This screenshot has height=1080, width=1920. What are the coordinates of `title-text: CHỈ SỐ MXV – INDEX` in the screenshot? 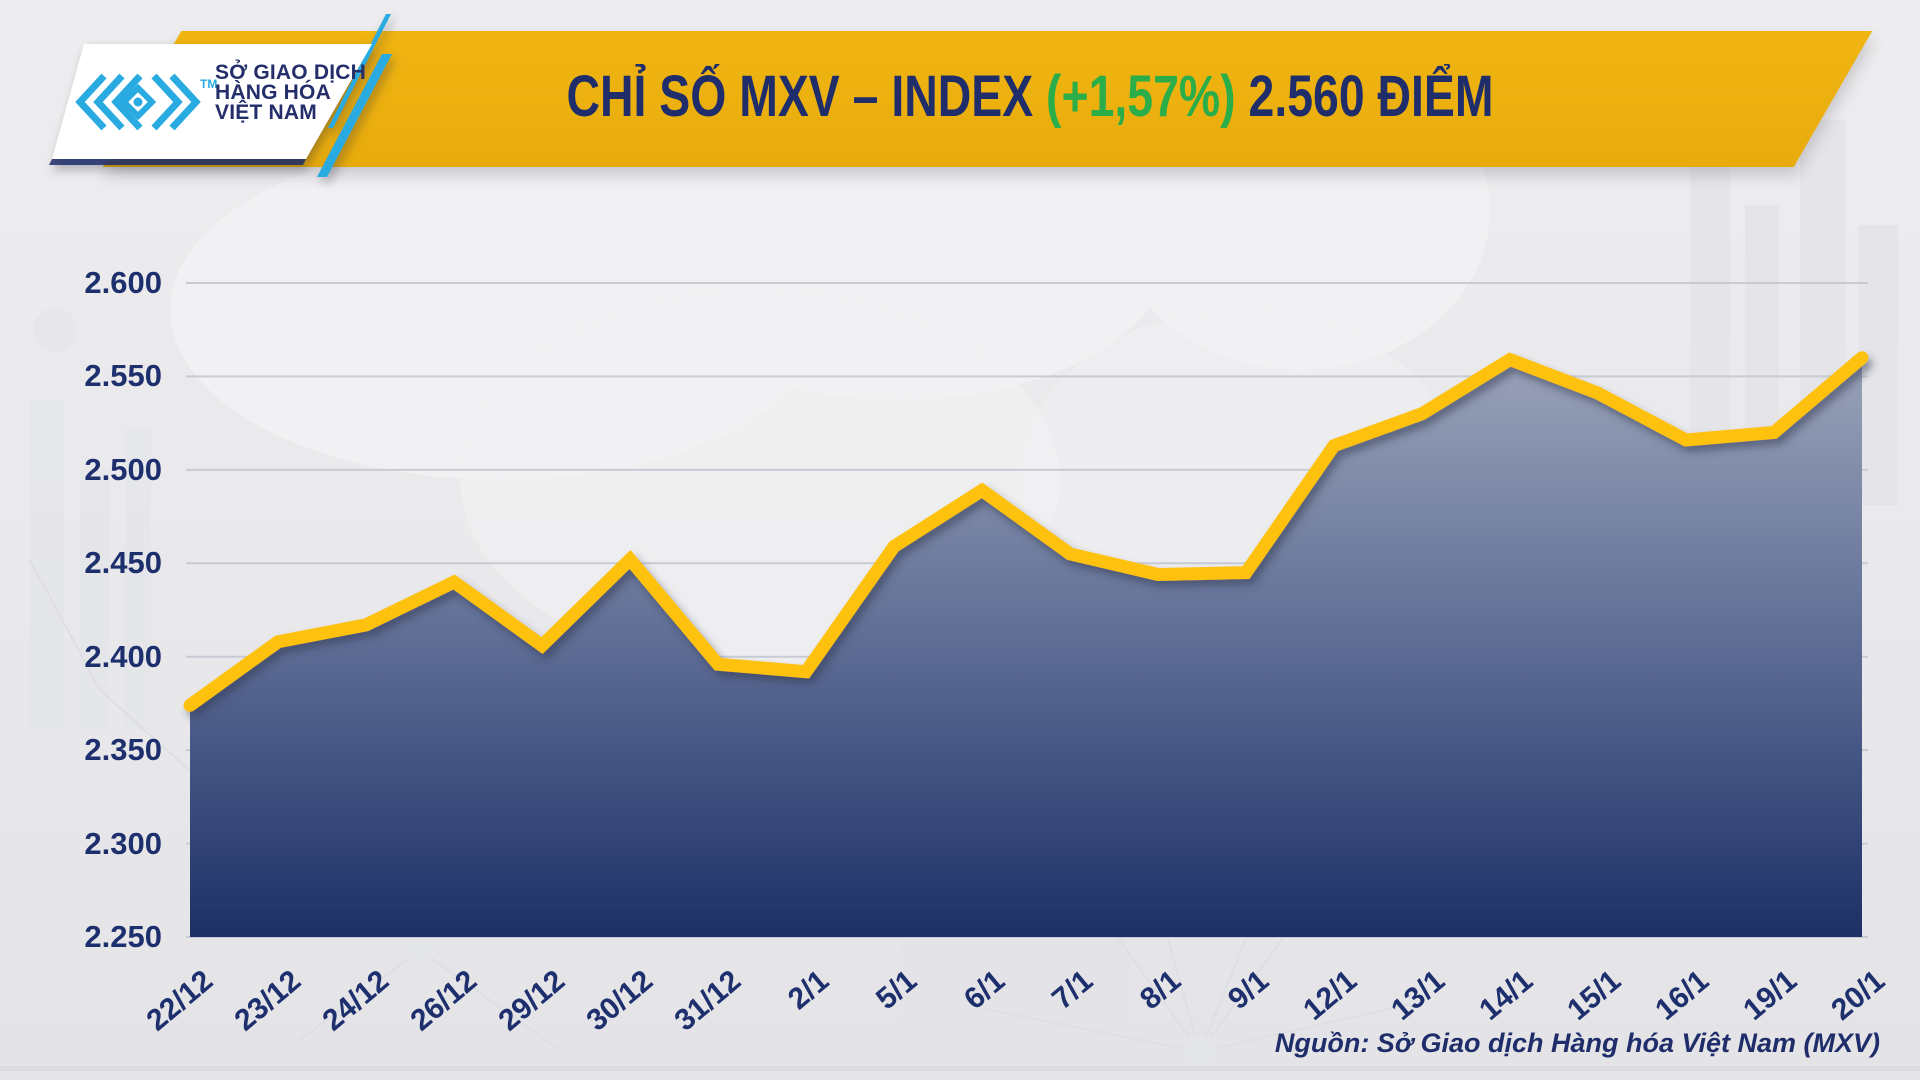 It's located at (806, 96).